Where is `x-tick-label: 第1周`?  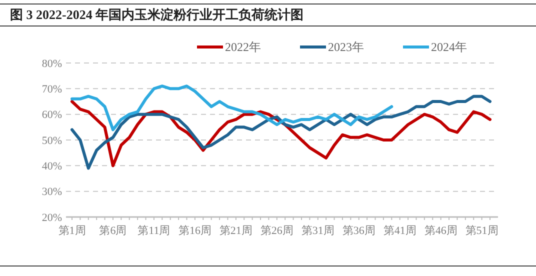
x-tick-label: 第1周 is located at coordinates (72, 231).